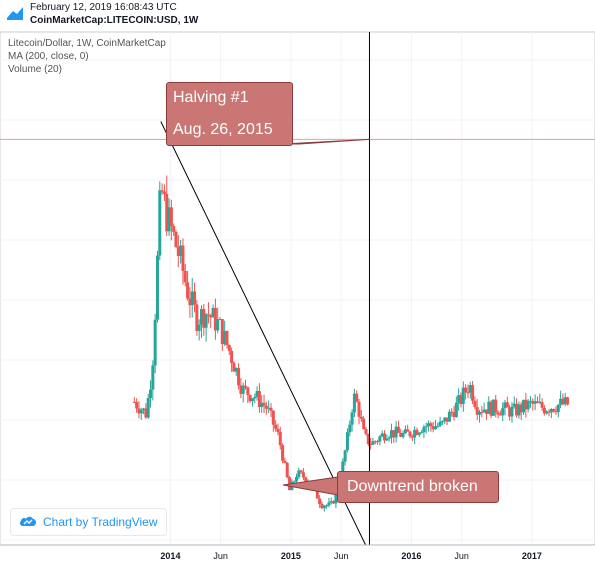  What do you see at coordinates (170, 556) in the screenshot?
I see `time-tick-label: 2014` at bounding box center [170, 556].